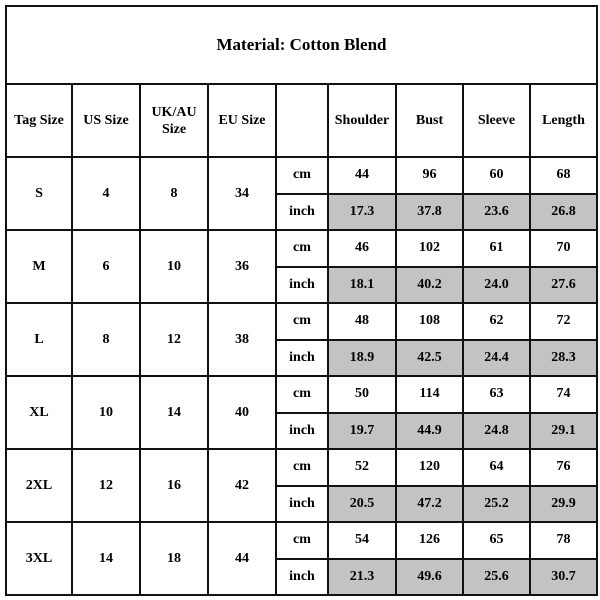 The height and width of the screenshot is (600, 600). What do you see at coordinates (362, 576) in the screenshot?
I see `shoulder-inch-cell: 21.3` at bounding box center [362, 576].